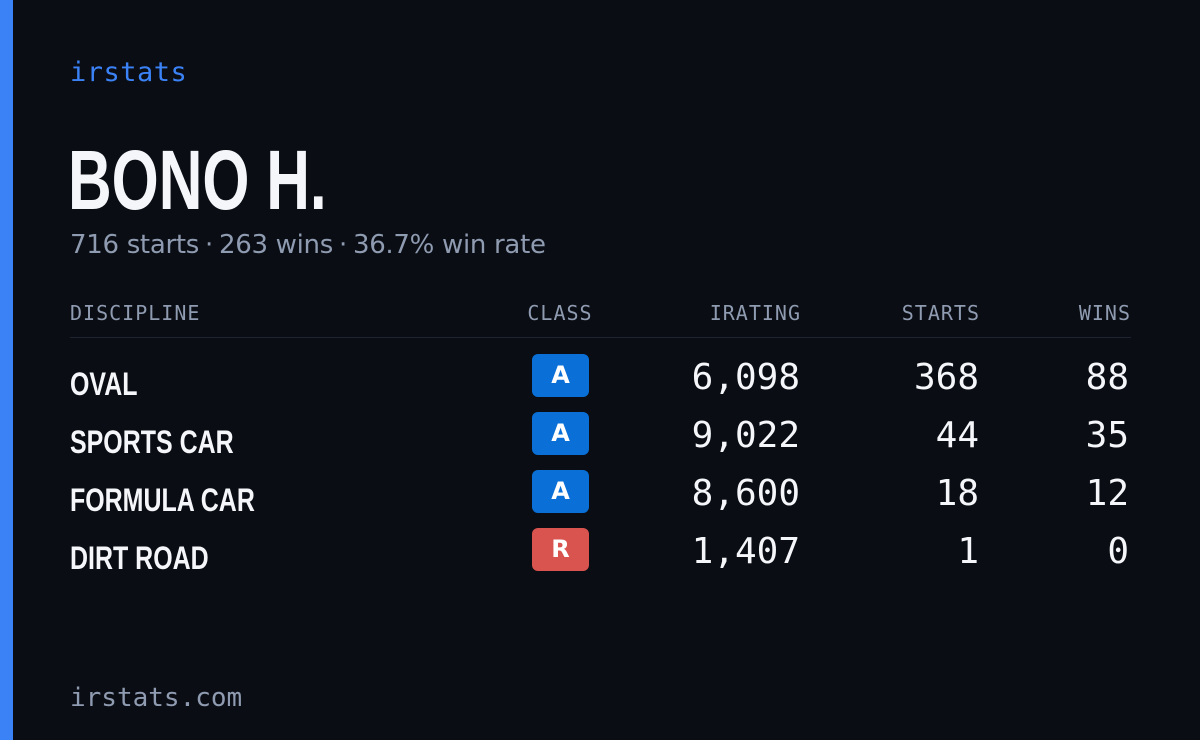  What do you see at coordinates (600, 337) in the screenshot?
I see `header-divider` at bounding box center [600, 337].